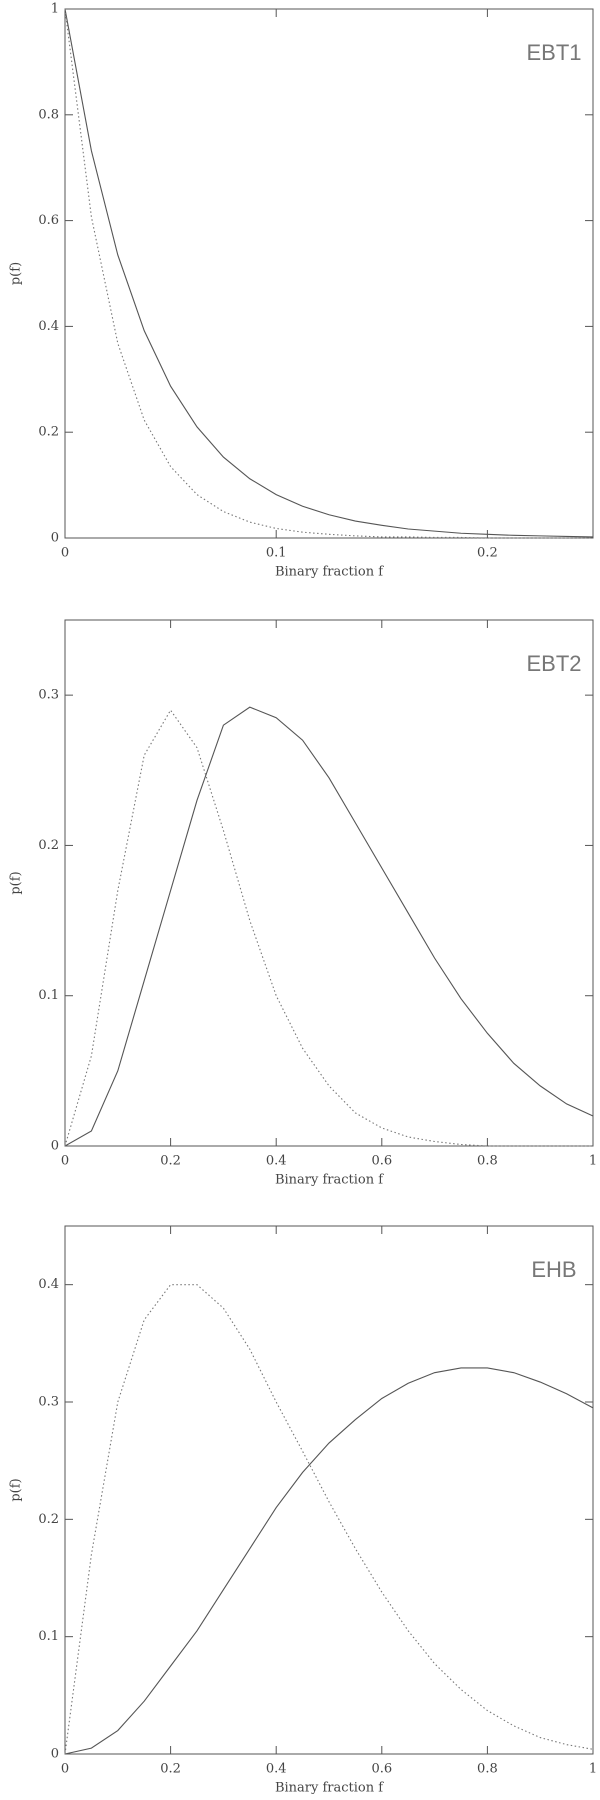 The width and height of the screenshot is (600, 1800). I want to click on annotation: EBT1, so click(553, 52).